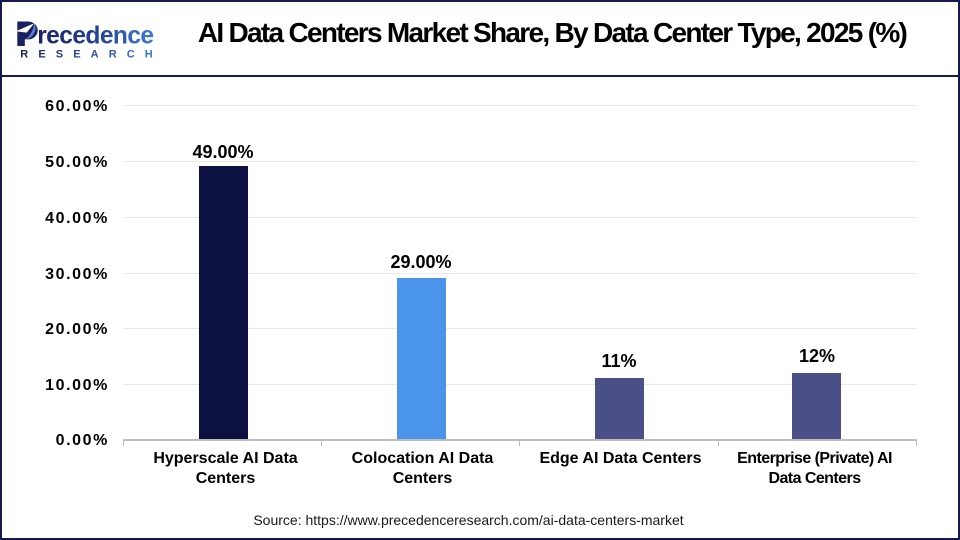 The width and height of the screenshot is (960, 540). Describe the element at coordinates (95, 36) in the screenshot. I see `svg-text: recedence` at that location.